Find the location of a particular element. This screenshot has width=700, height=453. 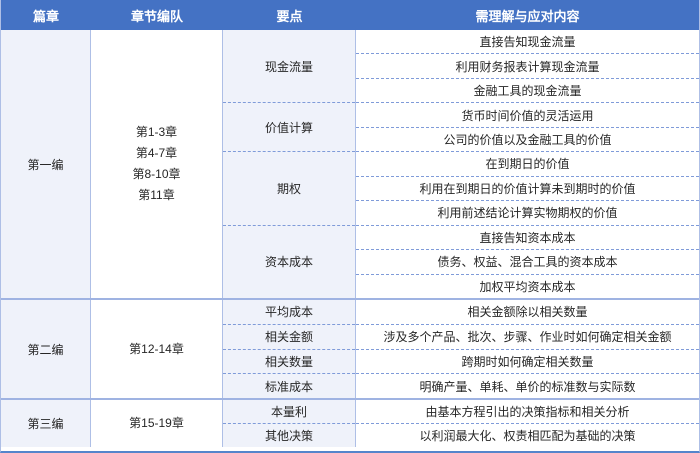

content-cell: 以利润最大化、权责相匹配为基础的决策 is located at coordinates (527, 435).